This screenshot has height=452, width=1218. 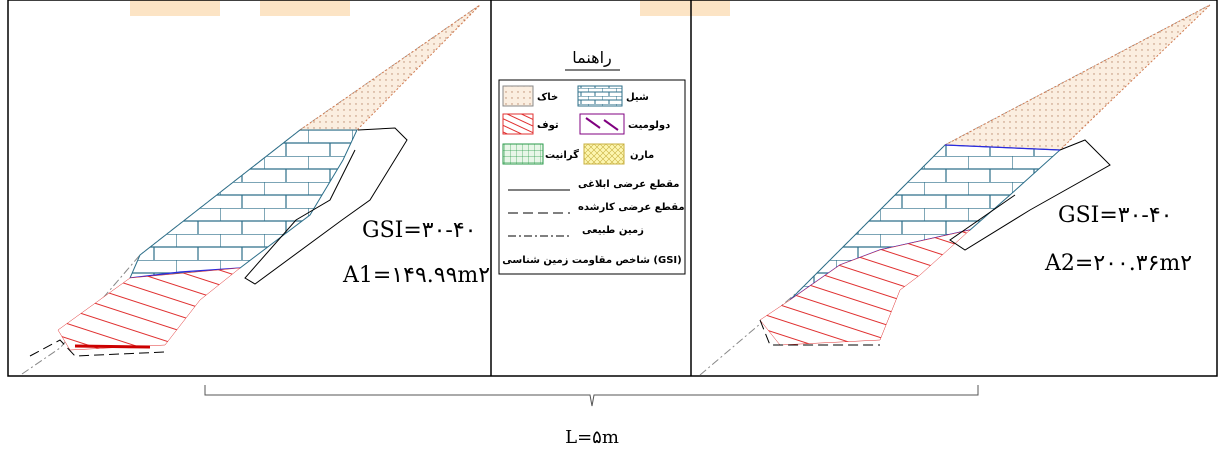 I want to click on length-brace, so click(x=591, y=396).